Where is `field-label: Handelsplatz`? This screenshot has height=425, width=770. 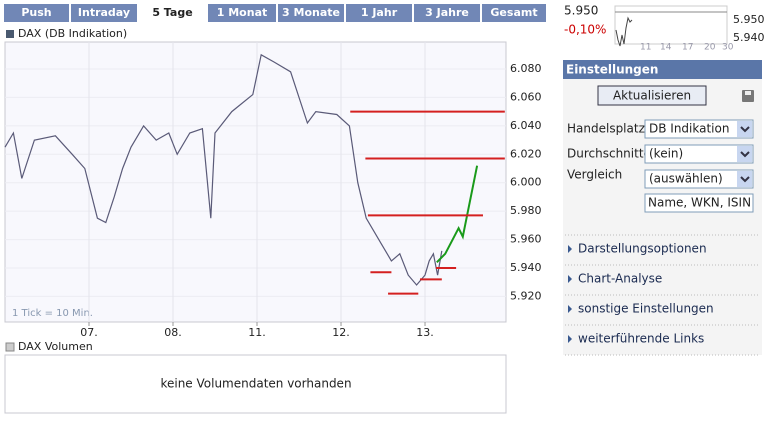 field-label: Handelsplatz is located at coordinates (606, 129).